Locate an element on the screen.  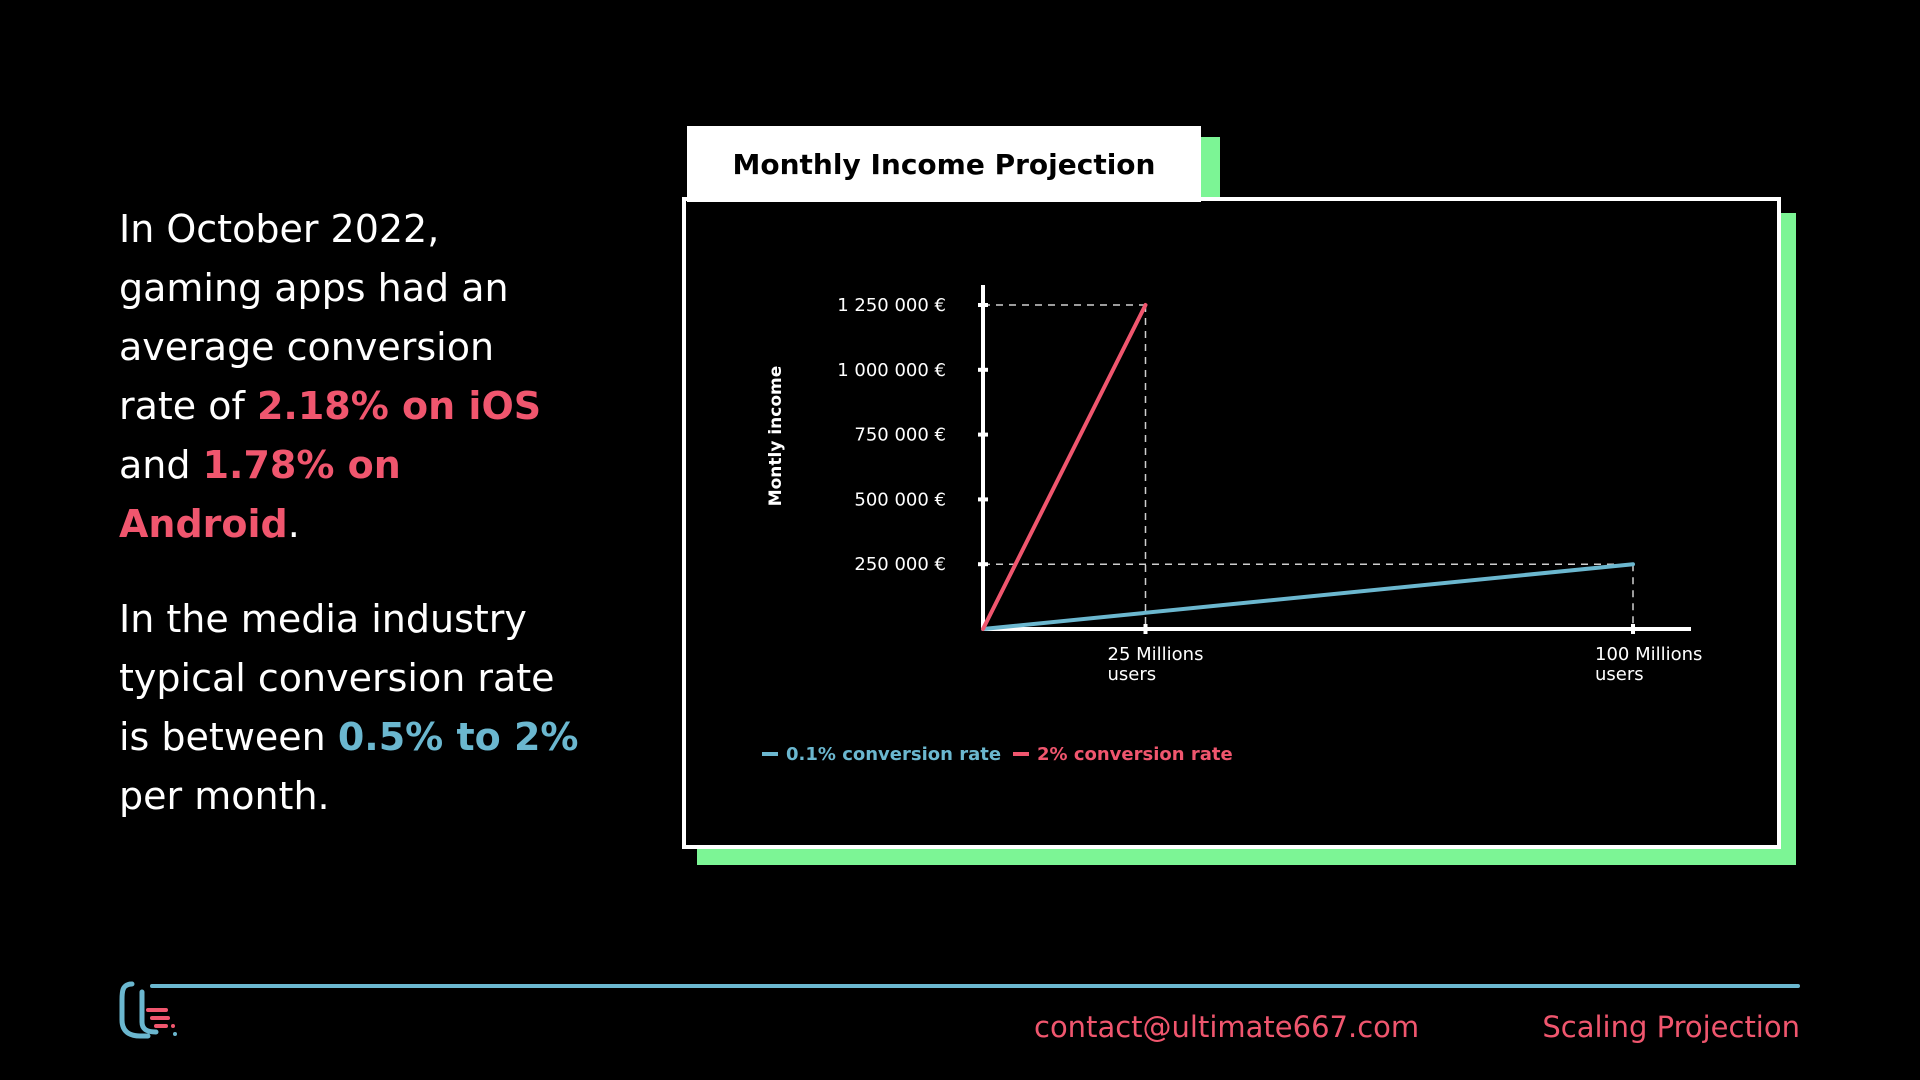
footer-divider is located at coordinates (975, 986).